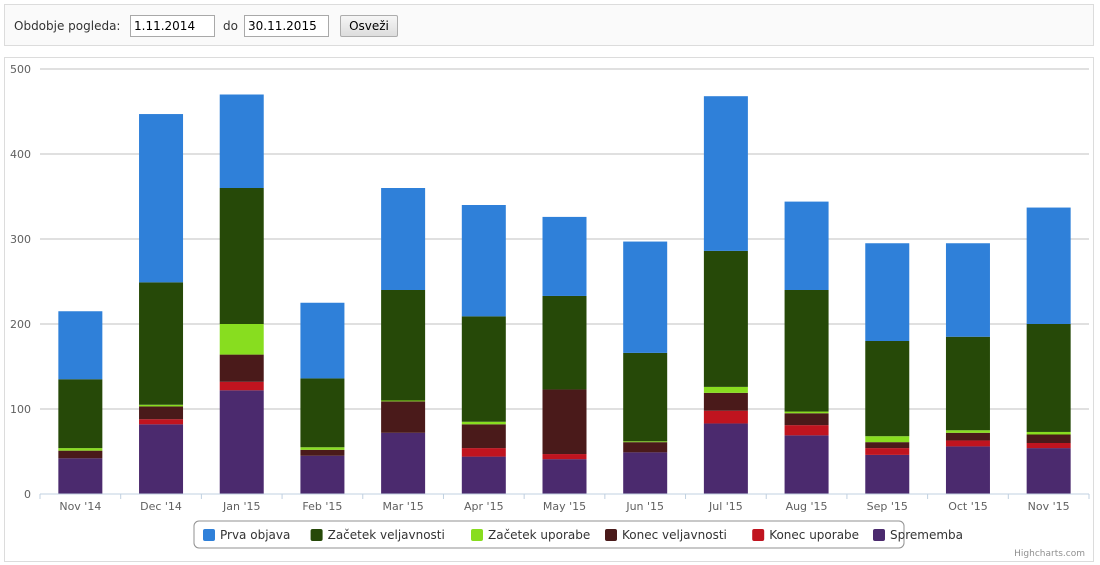 The image size is (1100, 565). What do you see at coordinates (20, 239) in the screenshot?
I see `y-tick-label: 300` at bounding box center [20, 239].